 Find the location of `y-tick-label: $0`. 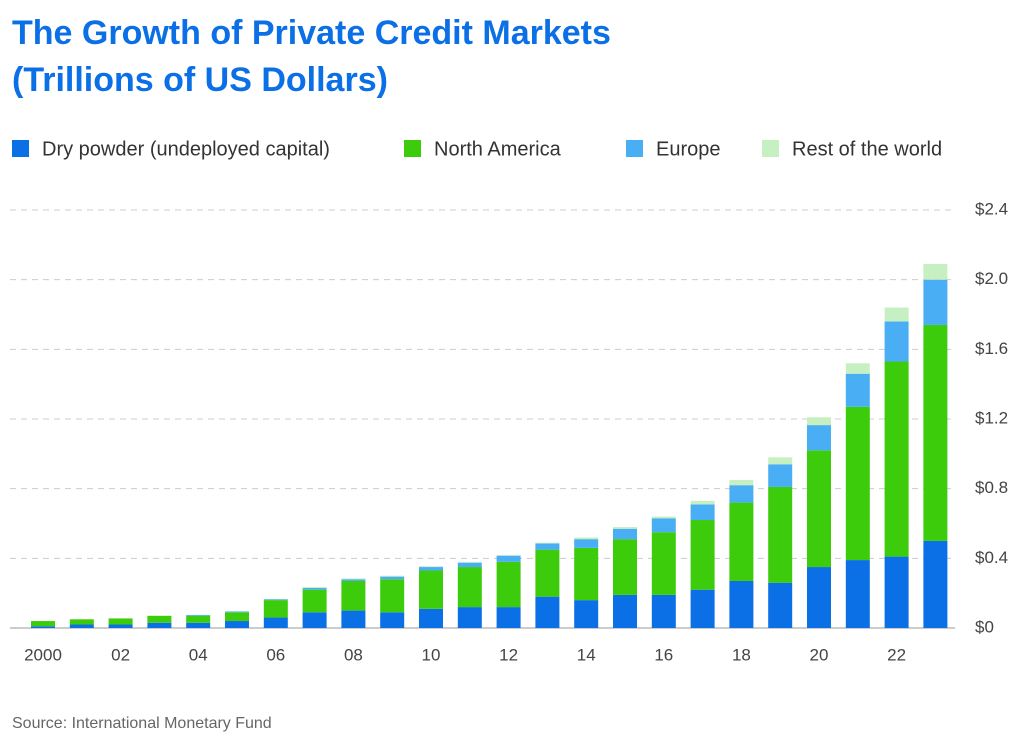

y-tick-label: $0 is located at coordinates (984, 626).